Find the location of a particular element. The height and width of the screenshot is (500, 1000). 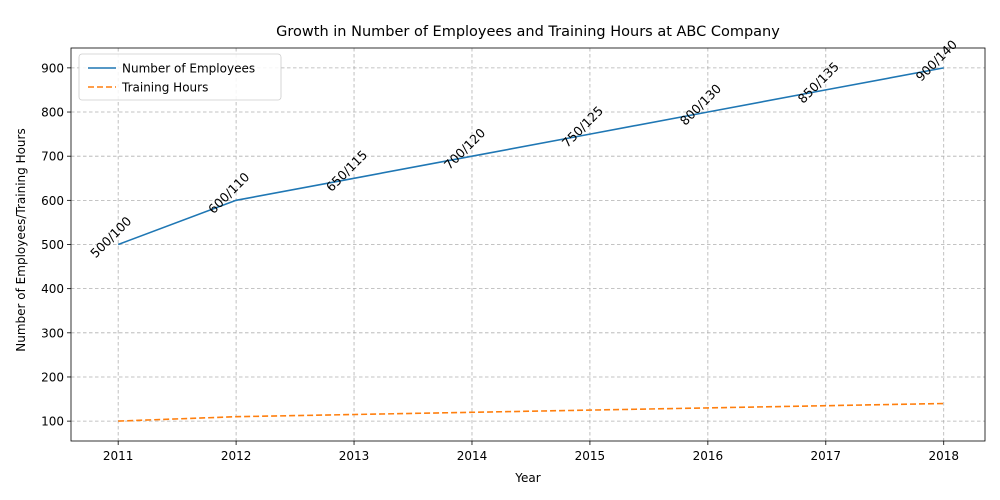

y-tick-label: 700 is located at coordinates (52, 157).